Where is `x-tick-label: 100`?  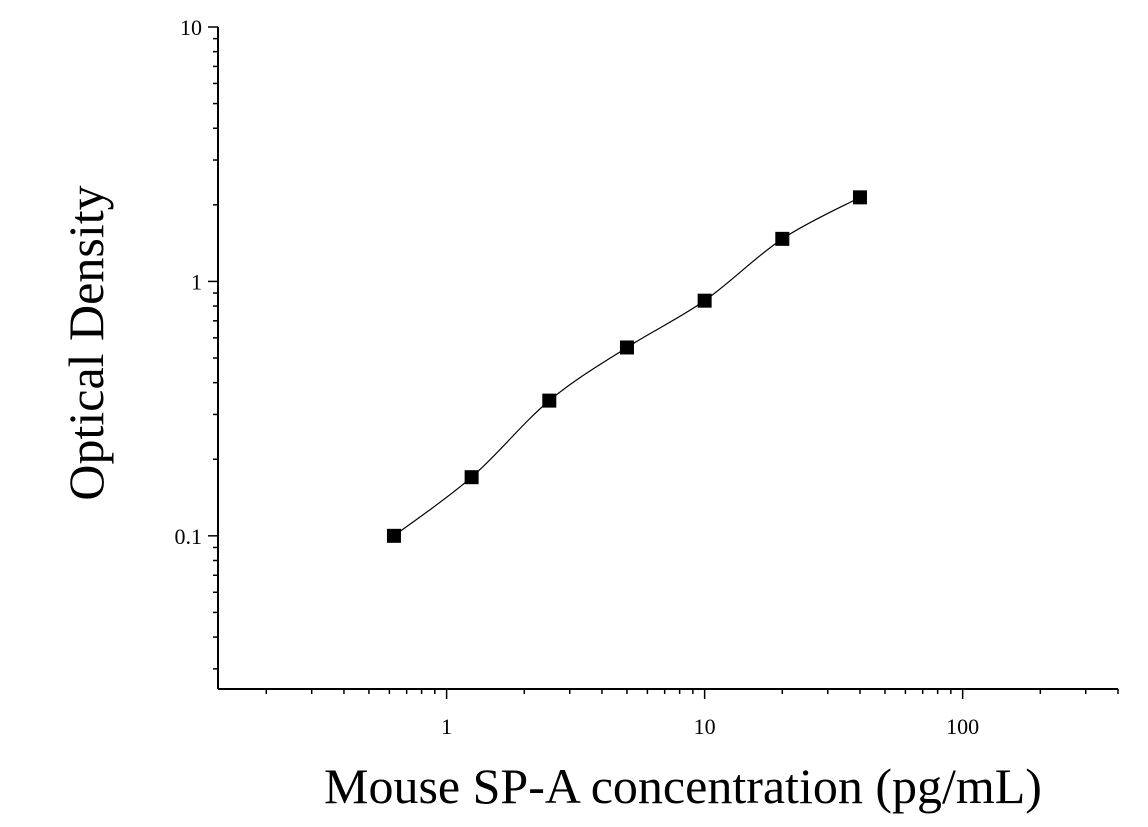
x-tick-label: 100 is located at coordinates (962, 726).